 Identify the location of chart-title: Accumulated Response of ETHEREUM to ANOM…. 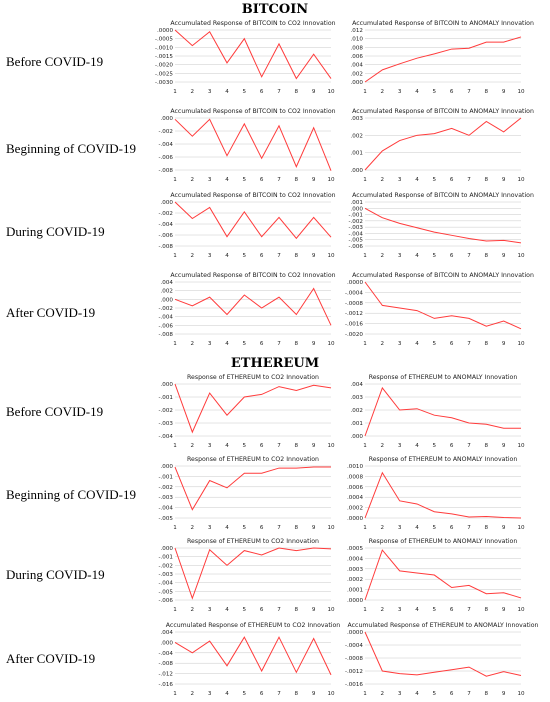
(443, 625).